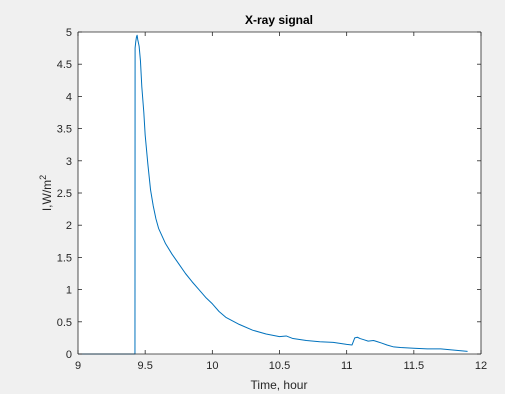  I want to click on x-tick-label: 11, so click(346, 366).